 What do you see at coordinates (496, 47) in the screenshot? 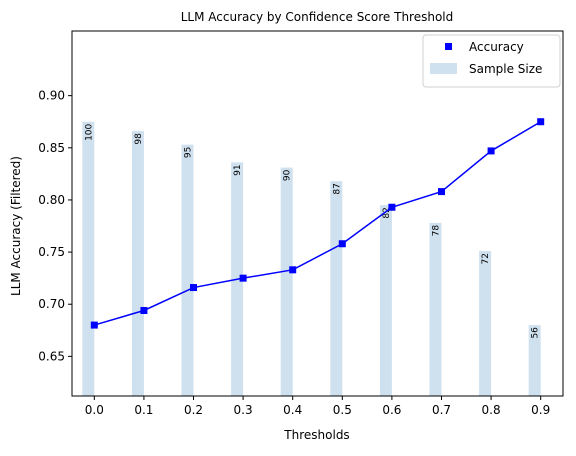
I see `legend-accuracy-label: Accuracy` at bounding box center [496, 47].